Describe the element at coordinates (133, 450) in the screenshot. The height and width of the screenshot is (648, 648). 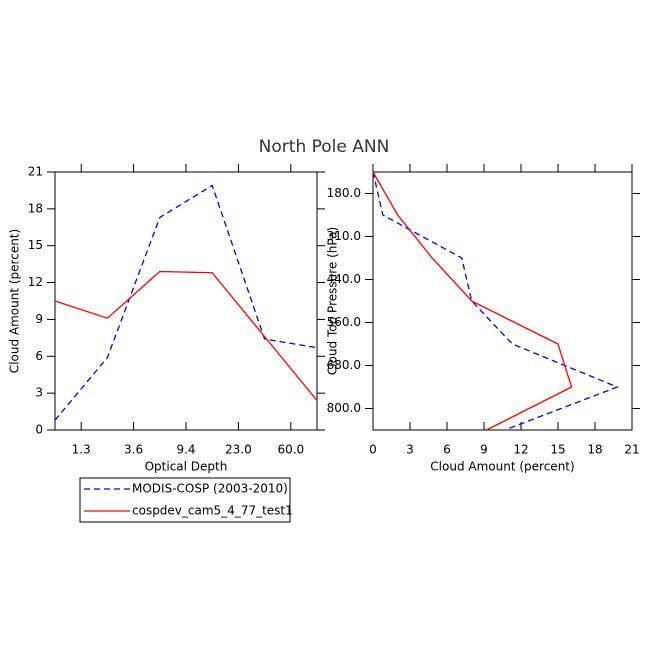
I see `x-tick-label: 3.6` at that location.